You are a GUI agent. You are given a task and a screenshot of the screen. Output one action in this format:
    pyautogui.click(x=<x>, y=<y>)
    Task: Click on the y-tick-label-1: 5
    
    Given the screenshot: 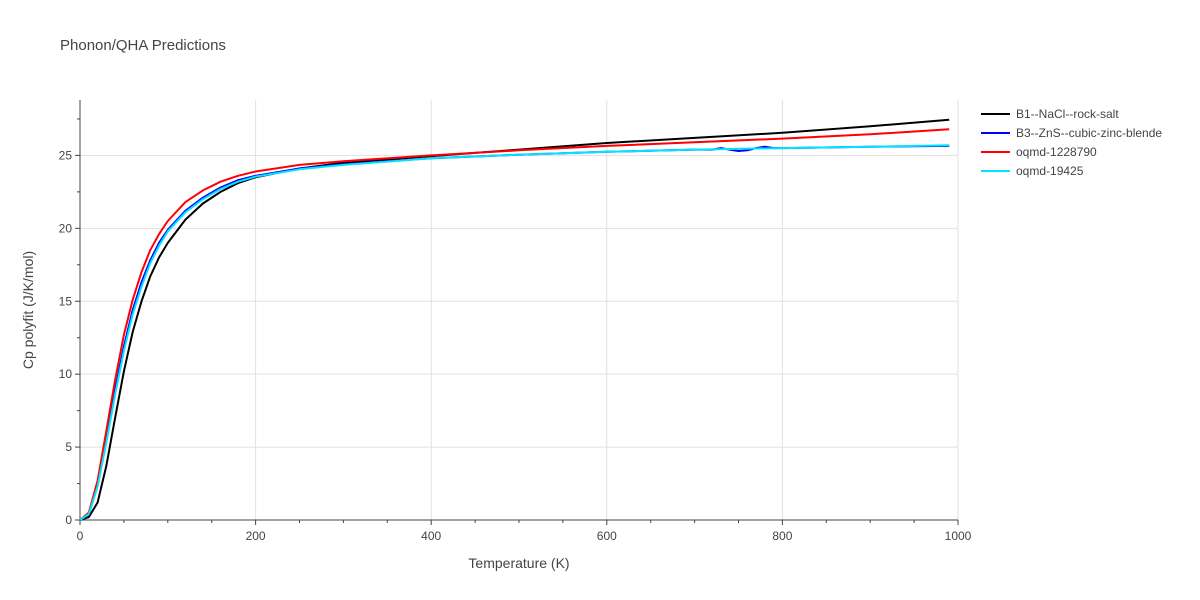 What is the action you would take?
    pyautogui.click(x=68, y=447)
    